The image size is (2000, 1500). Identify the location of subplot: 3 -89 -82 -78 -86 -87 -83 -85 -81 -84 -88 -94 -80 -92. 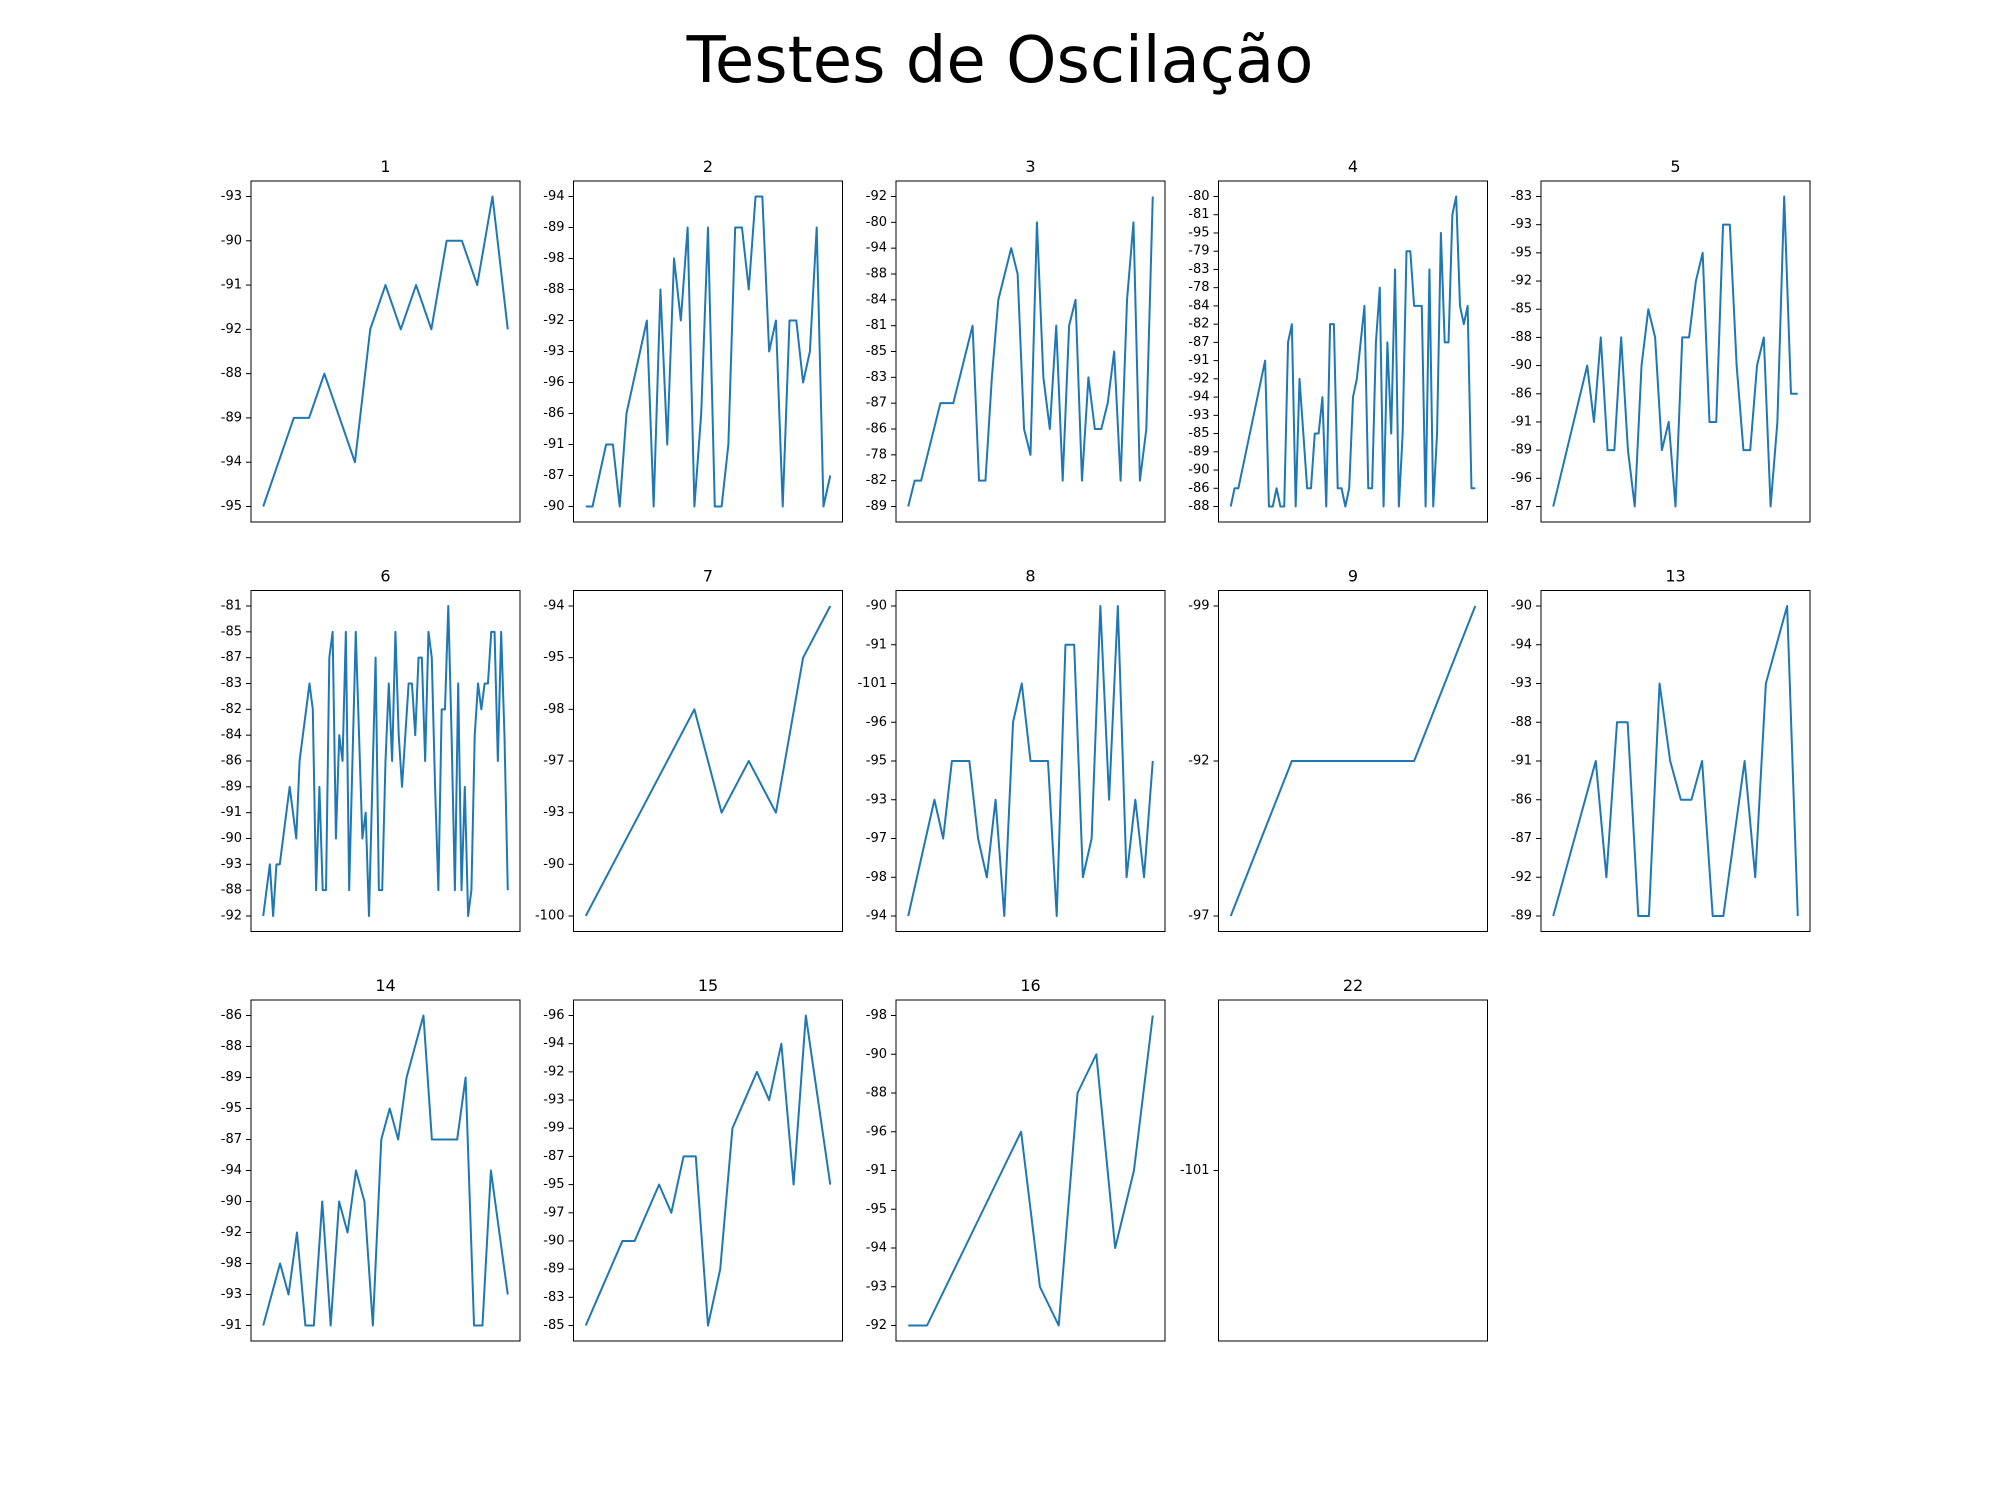
(1016, 340).